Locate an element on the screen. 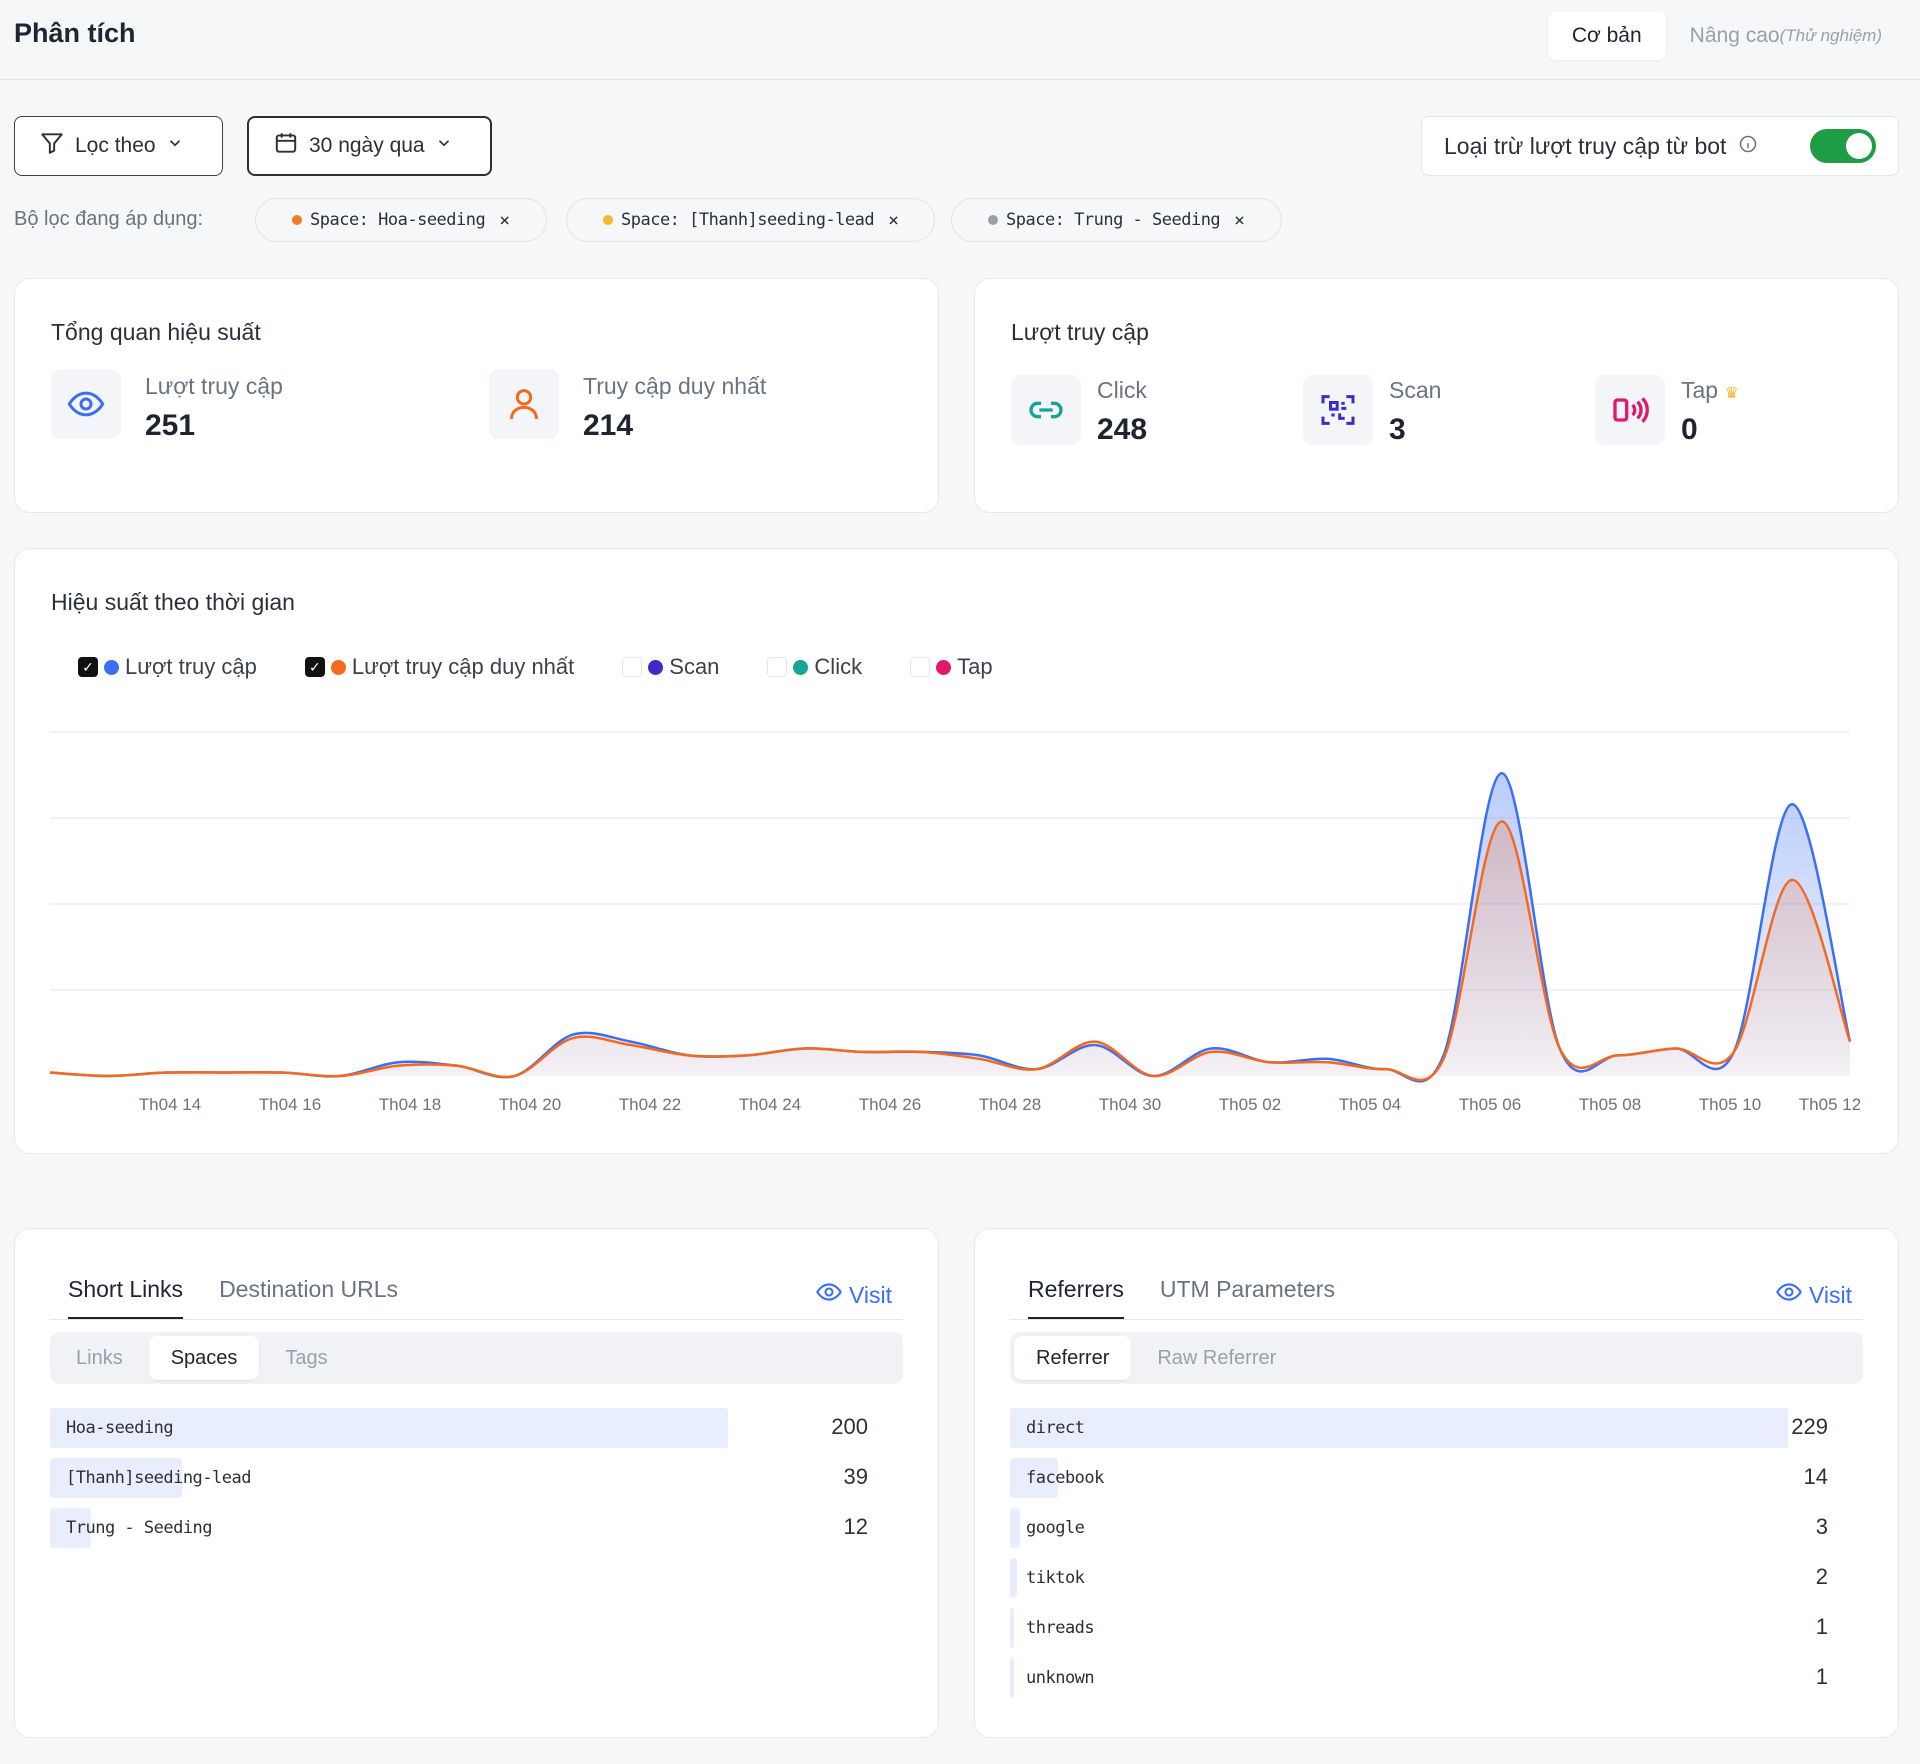  legend-item-scan: Scan is located at coordinates (670, 667).